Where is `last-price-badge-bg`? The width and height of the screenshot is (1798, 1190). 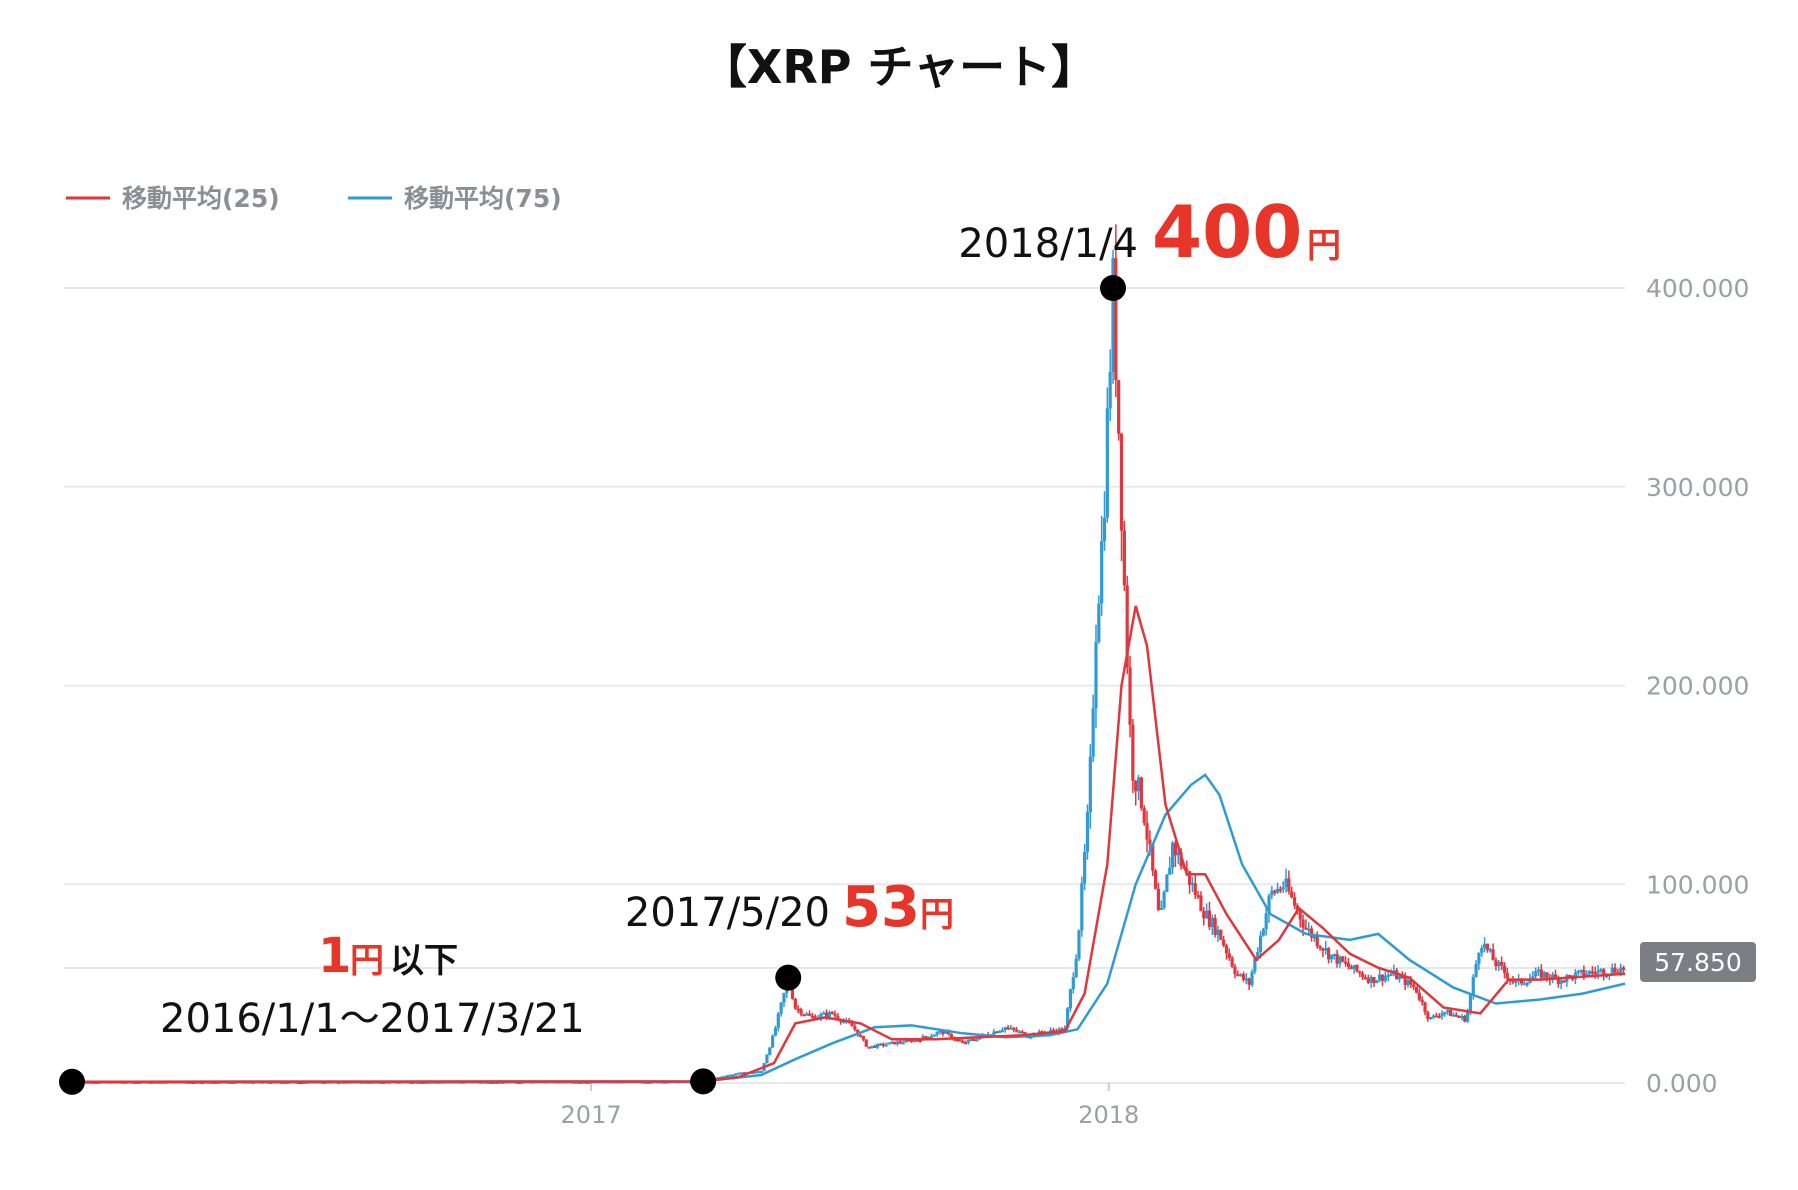
last-price-badge-bg is located at coordinates (1698, 962).